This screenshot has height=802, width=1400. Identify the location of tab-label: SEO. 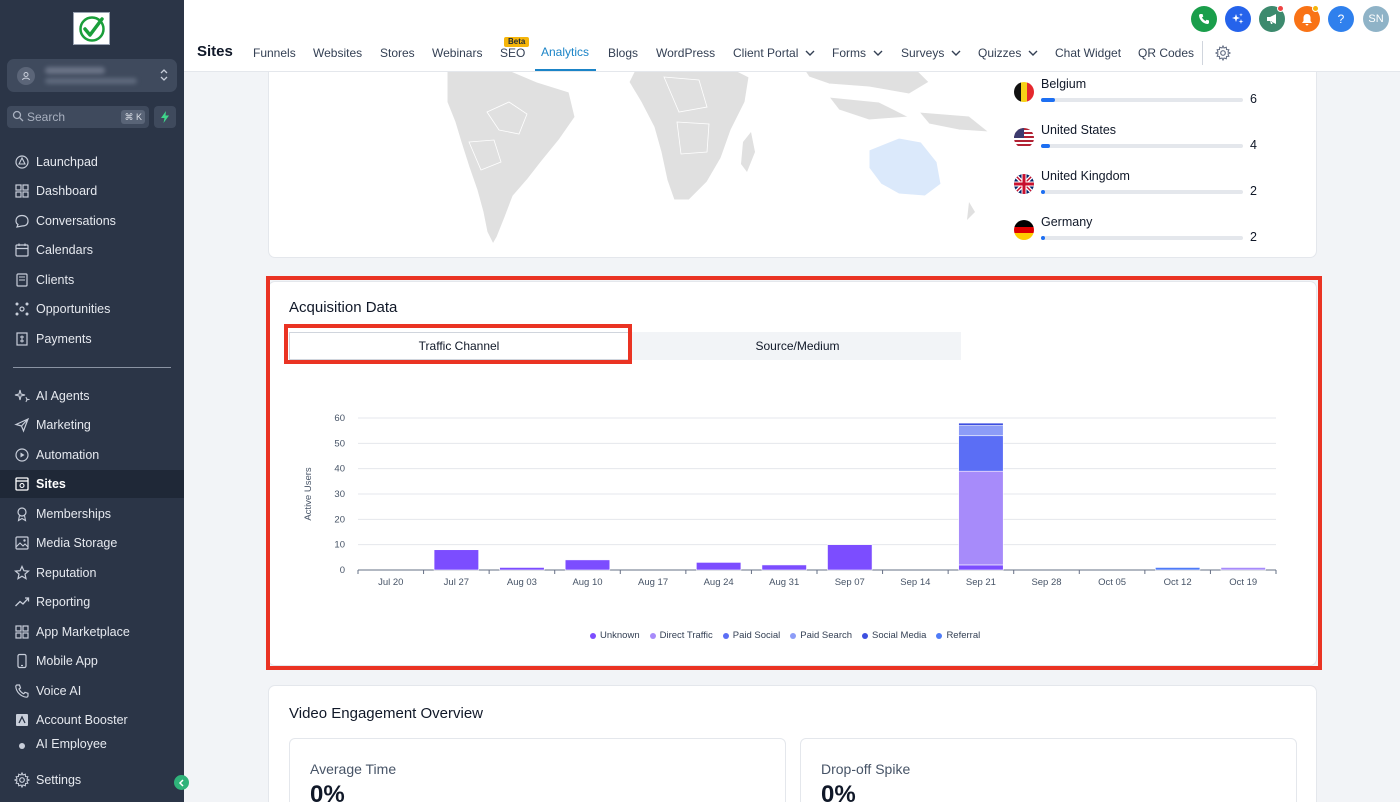
(513, 53).